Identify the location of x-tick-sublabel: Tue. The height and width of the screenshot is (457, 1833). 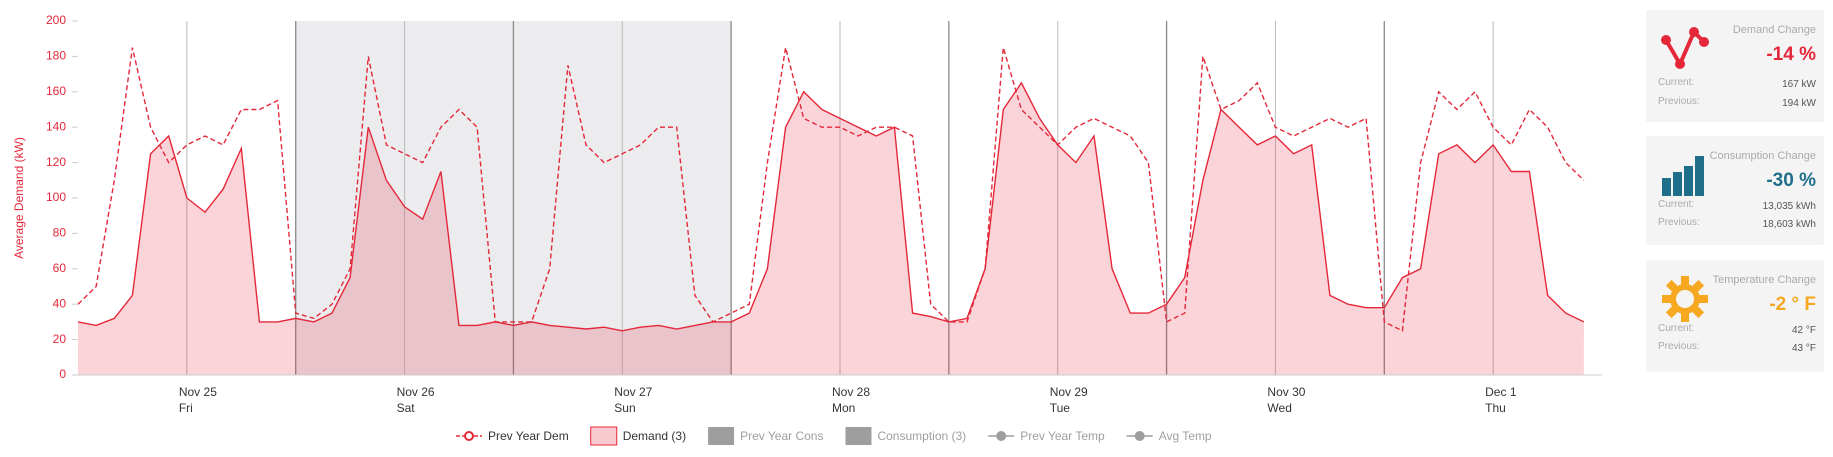
(1060, 408).